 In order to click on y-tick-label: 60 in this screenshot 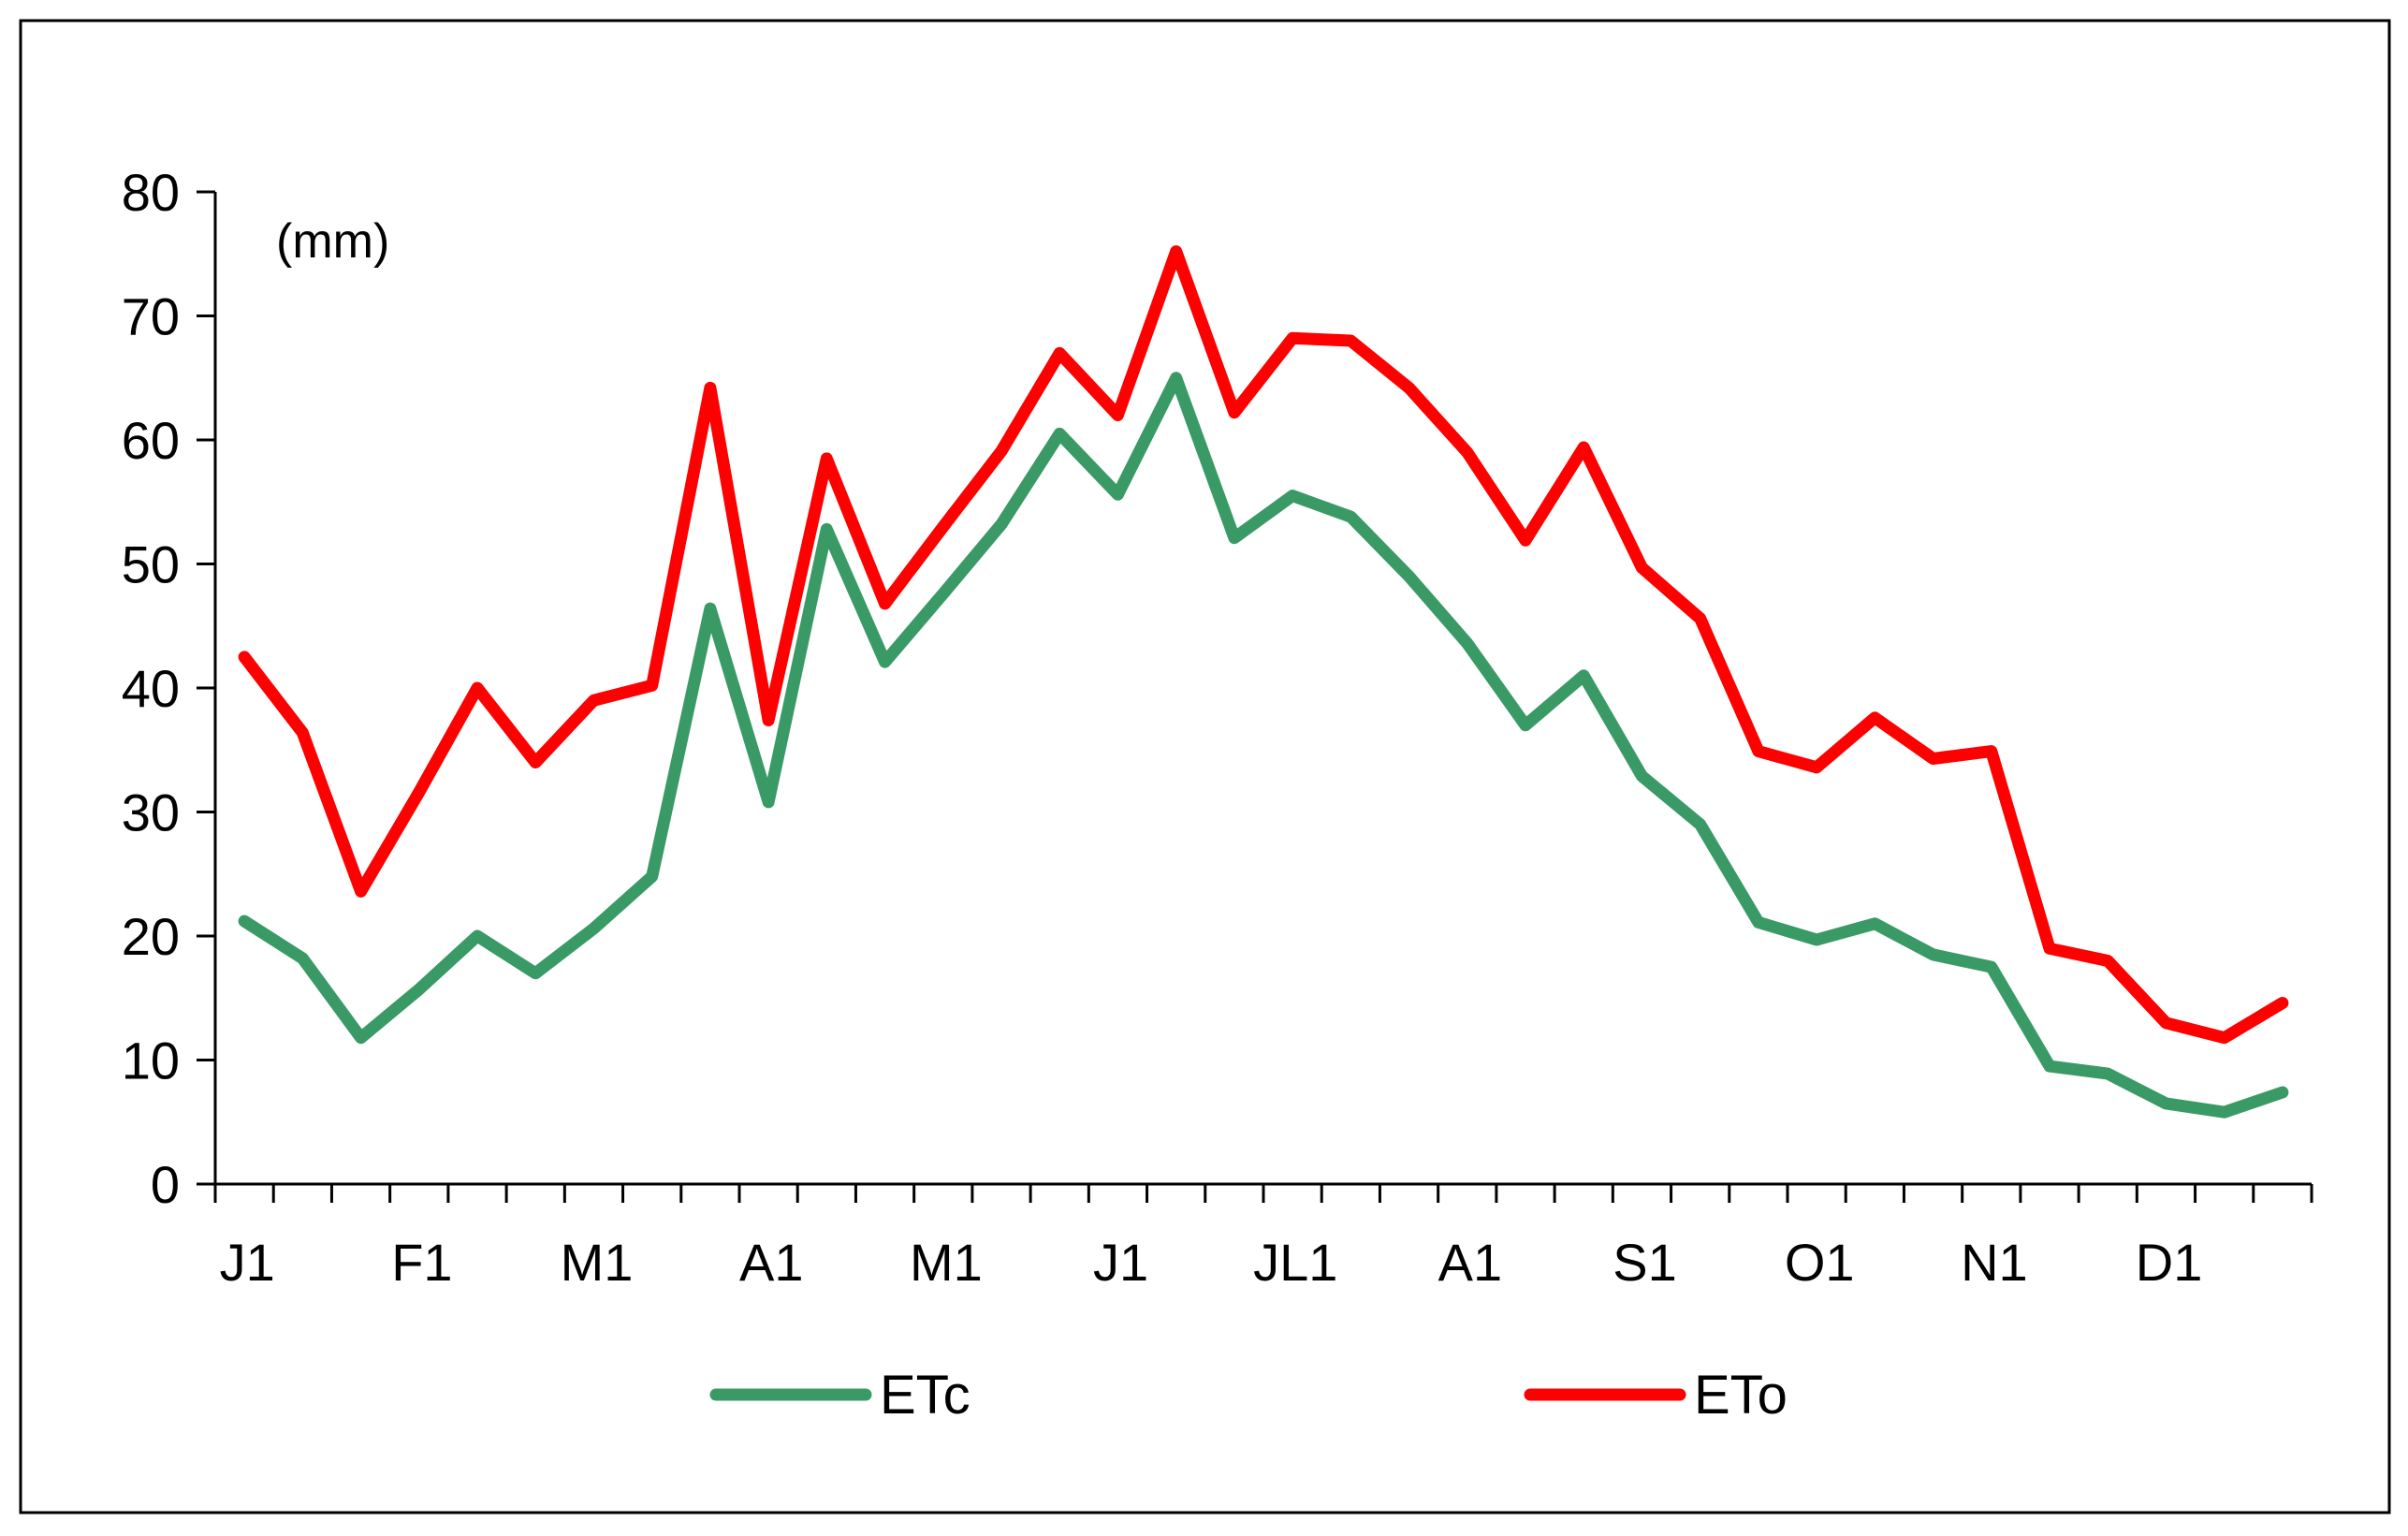, I will do `click(151, 440)`.